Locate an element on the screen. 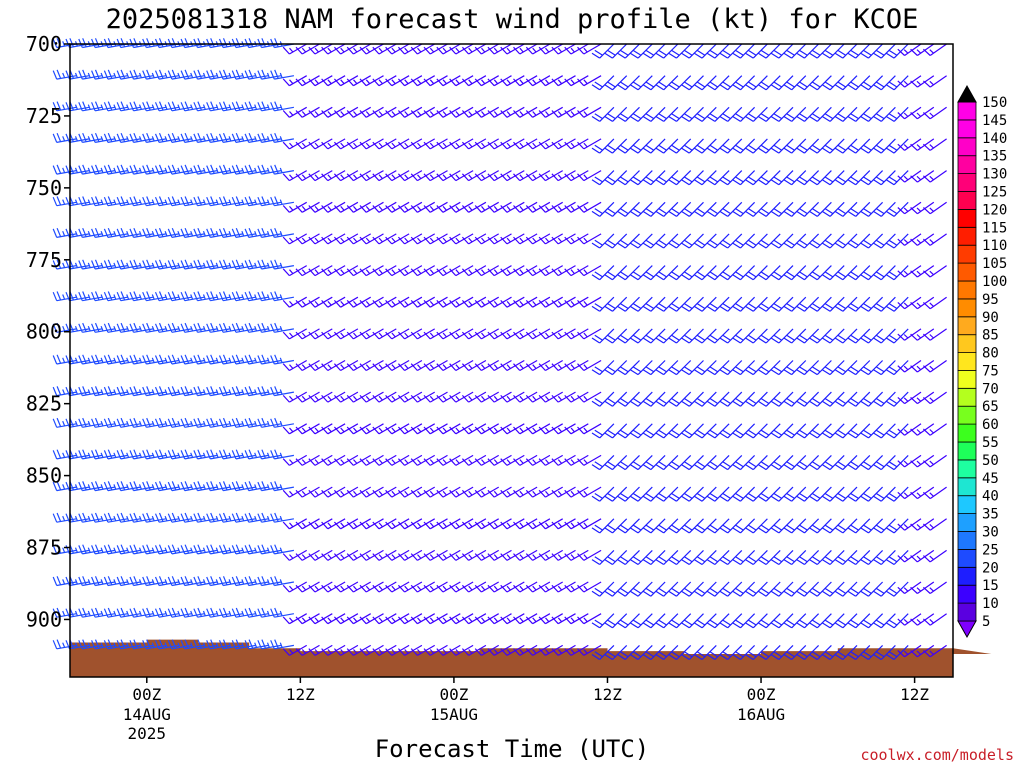 This screenshot has width=1024, height=768. colorbar-label: 130 is located at coordinates (994, 175).